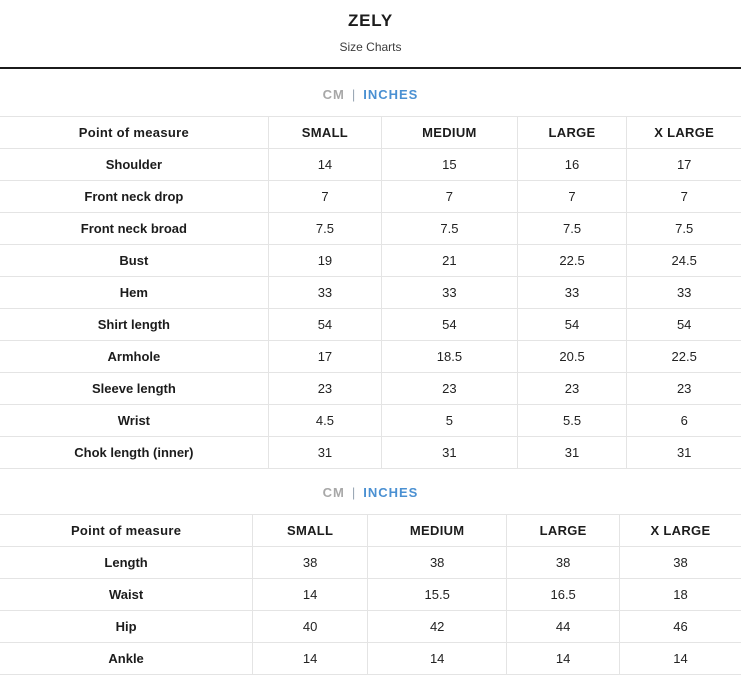 Image resolution: width=741 pixels, height=687 pixels. I want to click on table-row: Length 38 38 38 38, so click(370, 562).